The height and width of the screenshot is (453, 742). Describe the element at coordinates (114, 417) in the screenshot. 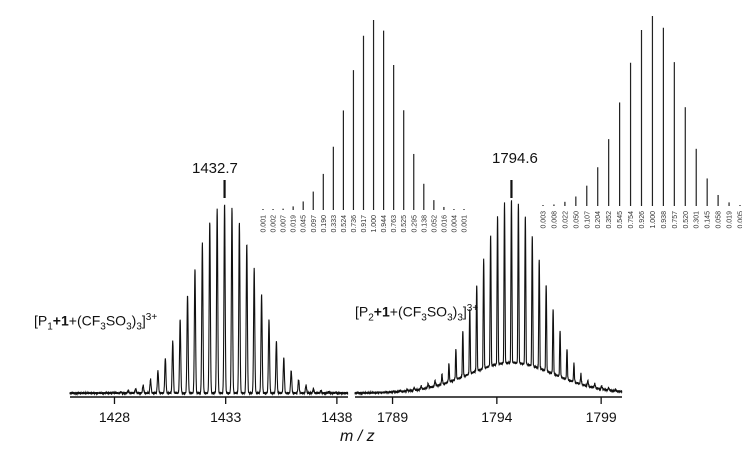

I see `left-x-tick-label: 1428` at that location.